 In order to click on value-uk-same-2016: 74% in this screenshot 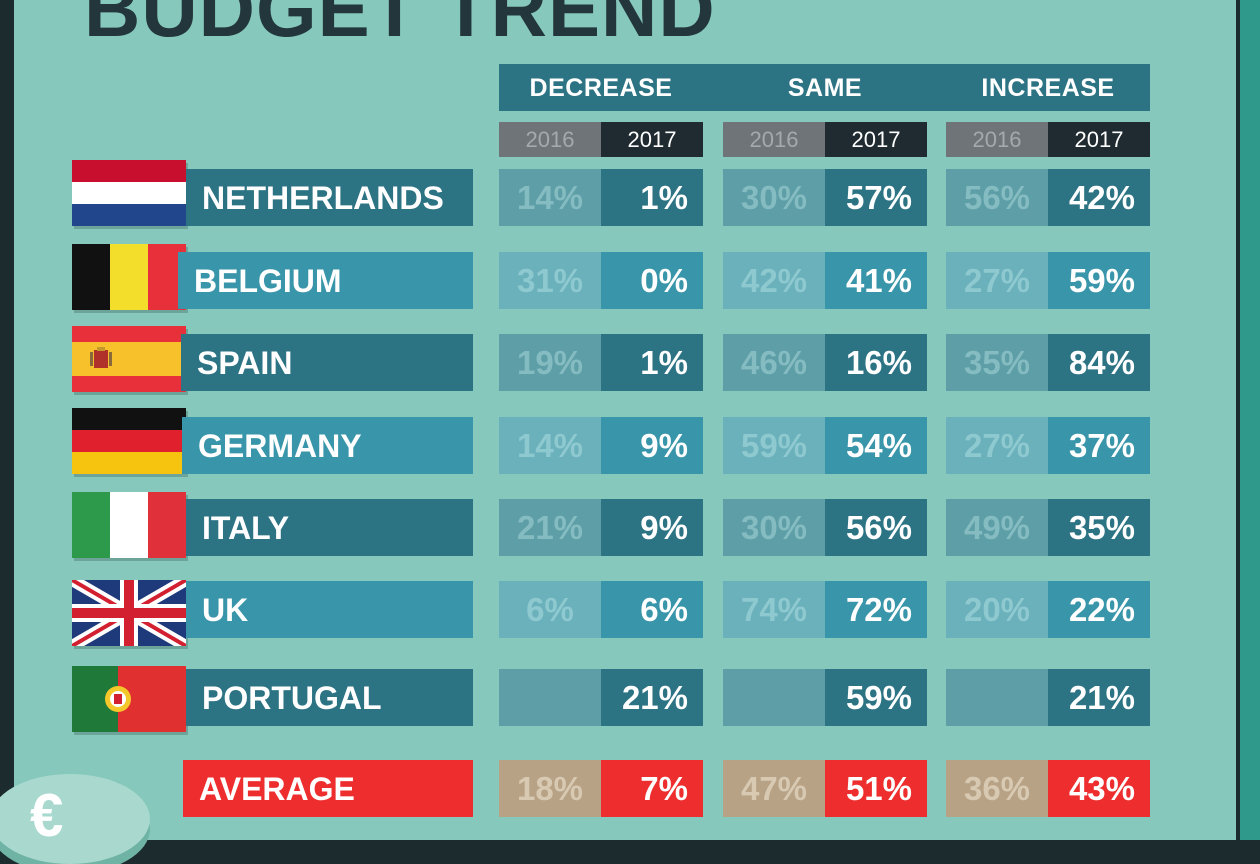, I will do `click(774, 609)`.